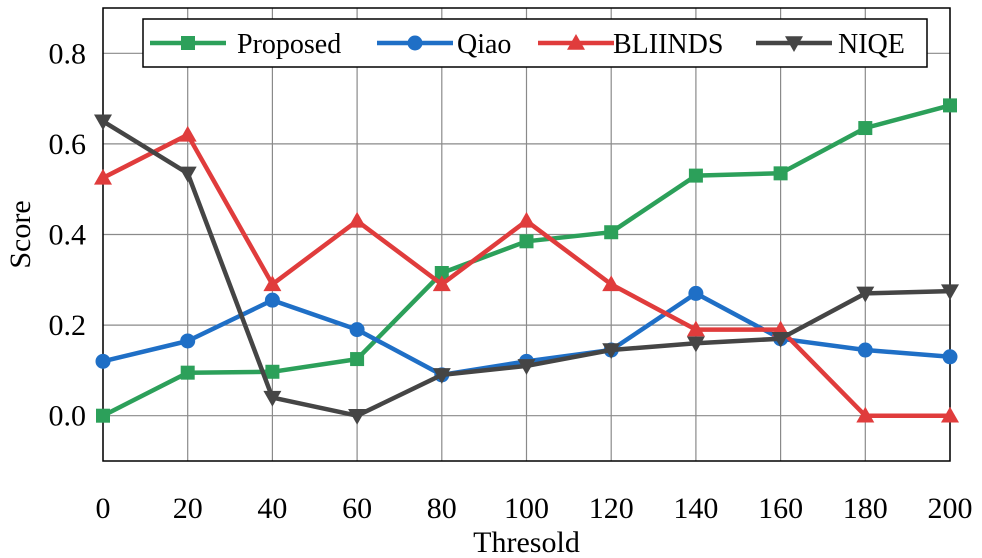  I want to click on x-tick-label: 0, so click(103, 508).